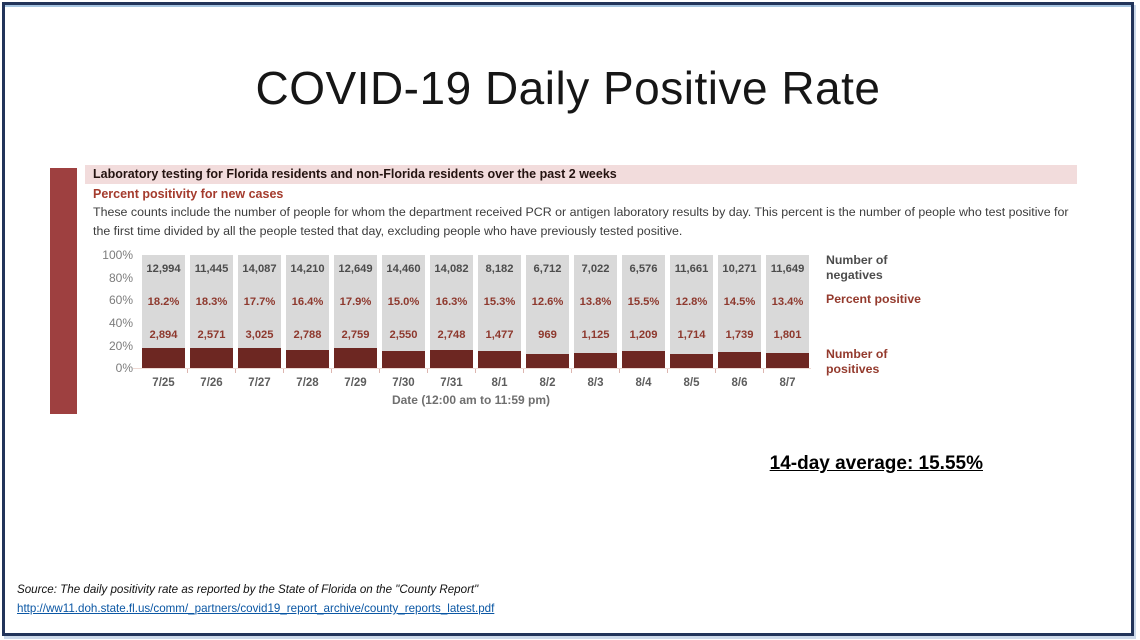 This screenshot has height=640, width=1140. What do you see at coordinates (117, 312) in the screenshot?
I see `y-axis: 100% 80% 60% 40% 20% 0%` at bounding box center [117, 312].